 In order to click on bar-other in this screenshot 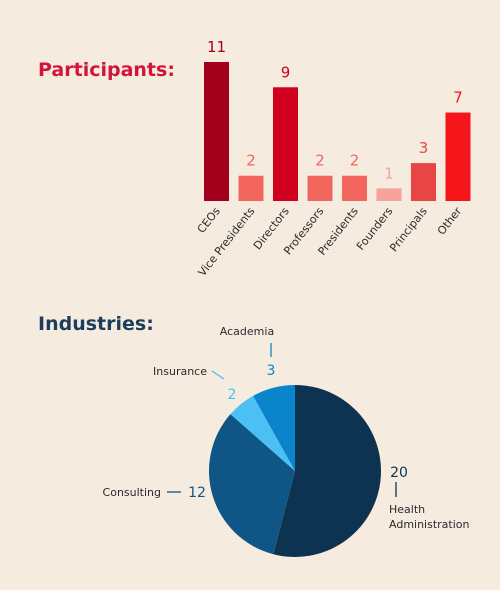, I will do `click(458, 156)`.